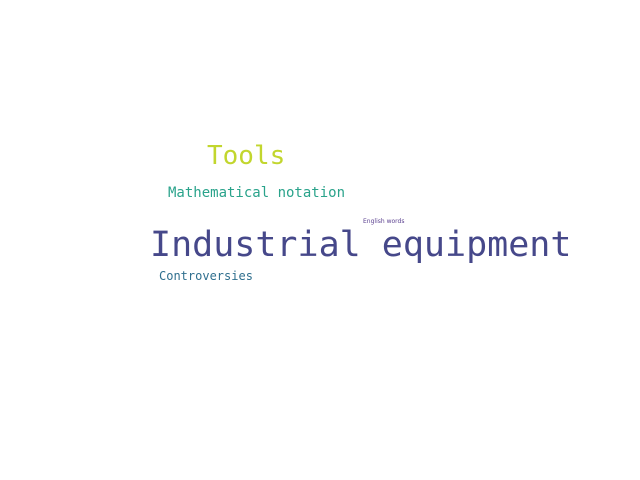 The width and height of the screenshot is (640, 480). I want to click on word-controversies: Controversies, so click(206, 276).